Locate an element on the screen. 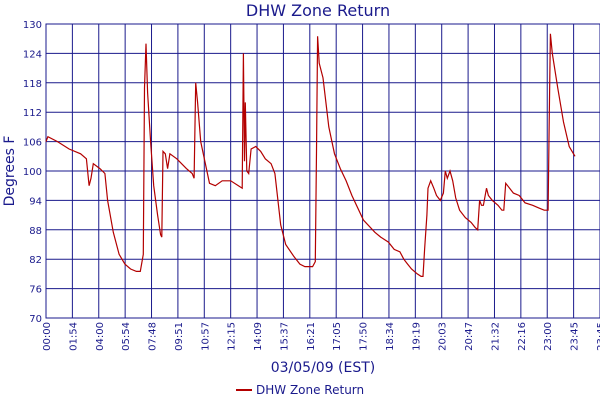 The image size is (600, 400). x-tick-label: 20:03 is located at coordinates (443, 336).